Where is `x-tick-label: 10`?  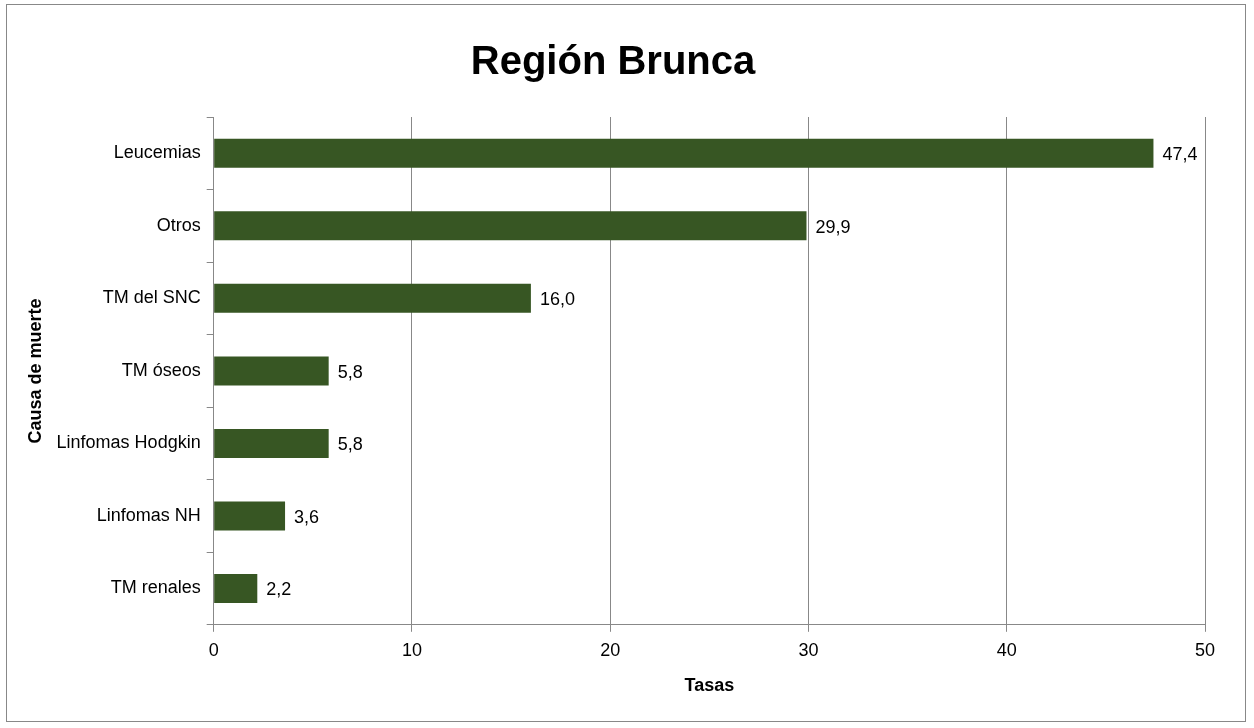 x-tick-label: 10 is located at coordinates (411, 649).